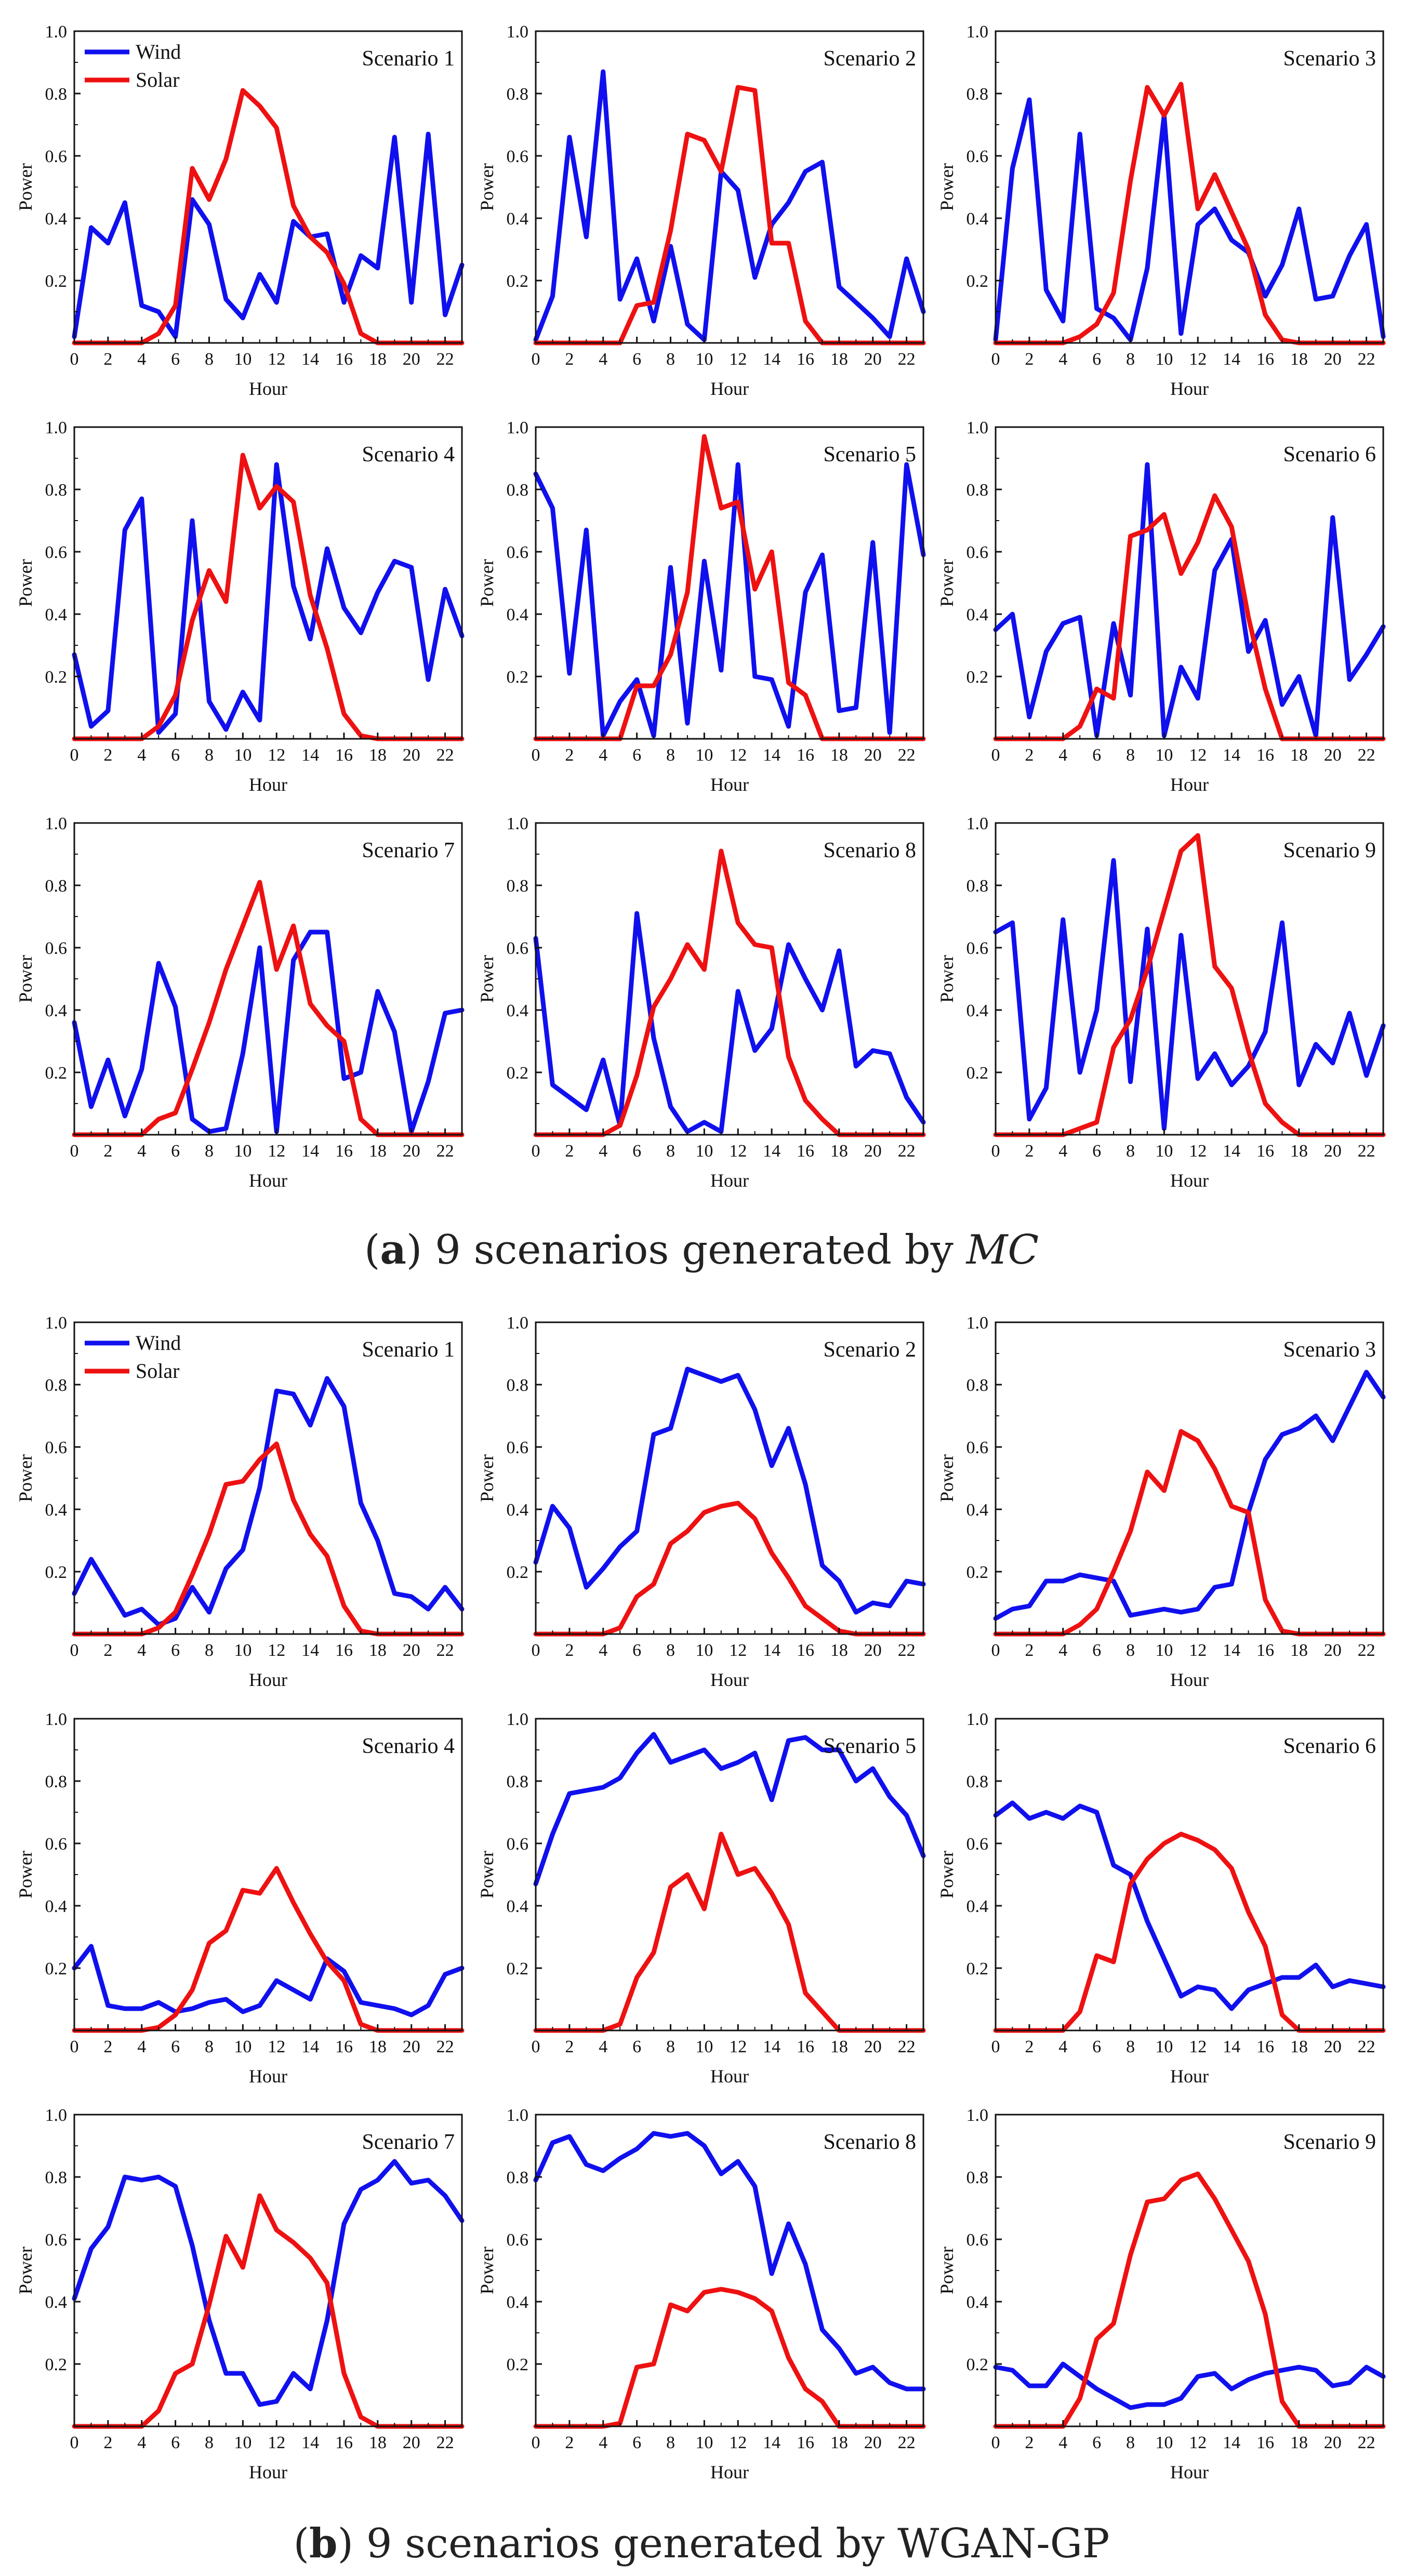  What do you see at coordinates (870, 2142) in the screenshot?
I see `panel-title: Scenario 8` at bounding box center [870, 2142].